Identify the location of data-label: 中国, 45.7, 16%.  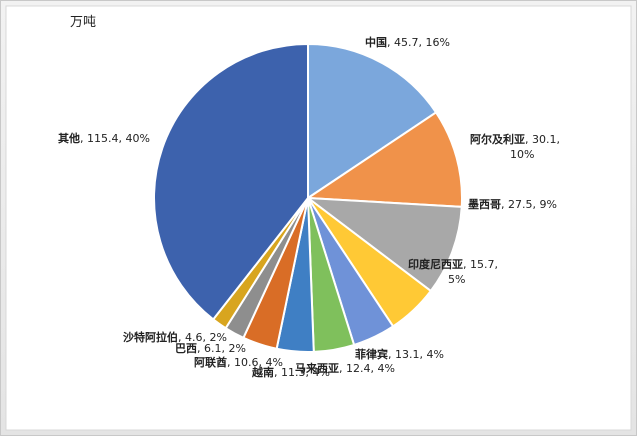
(407, 42).